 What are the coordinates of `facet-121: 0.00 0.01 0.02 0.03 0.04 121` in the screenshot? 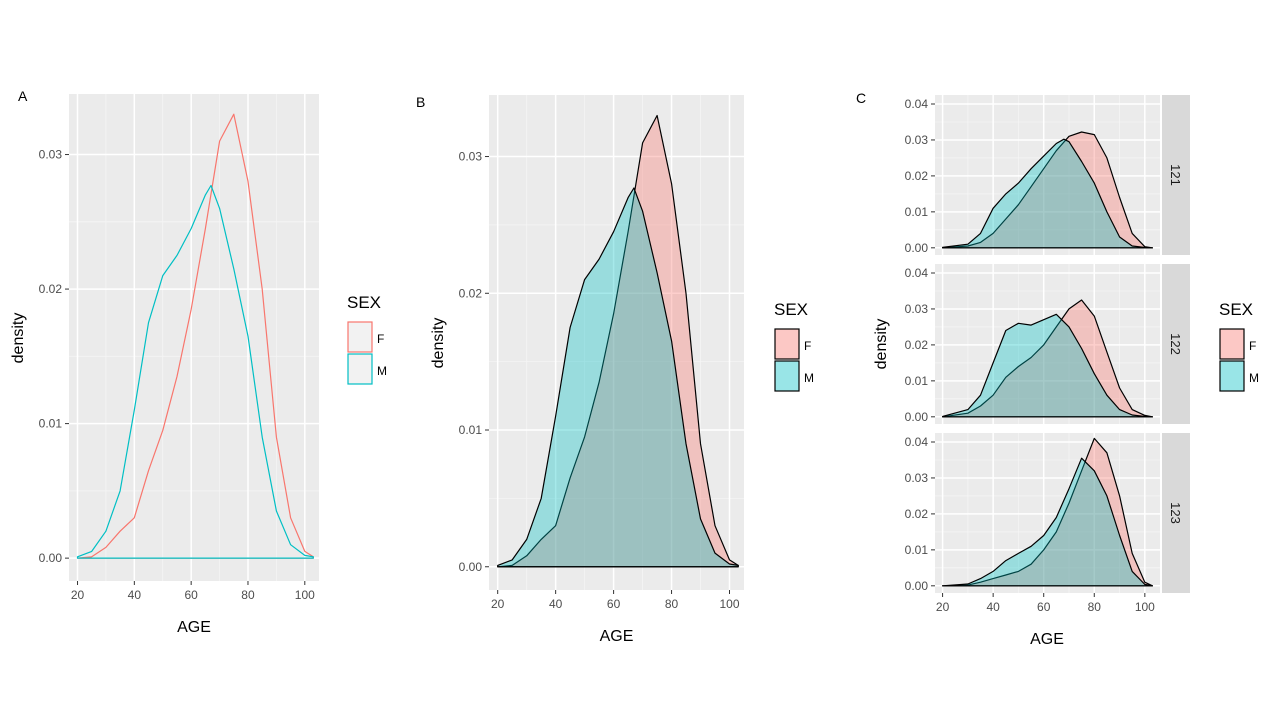 It's located at (1047, 175).